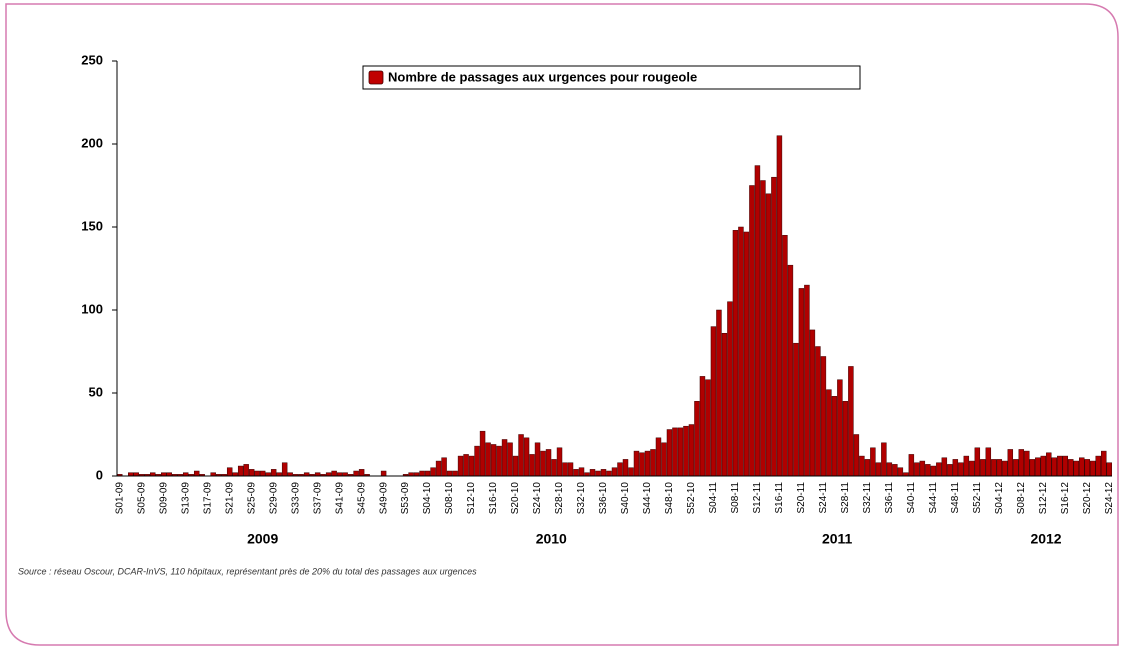 Image resolution: width=1123 pixels, height=648 pixels. I want to click on x-tick-label: S49-09, so click(383, 498).